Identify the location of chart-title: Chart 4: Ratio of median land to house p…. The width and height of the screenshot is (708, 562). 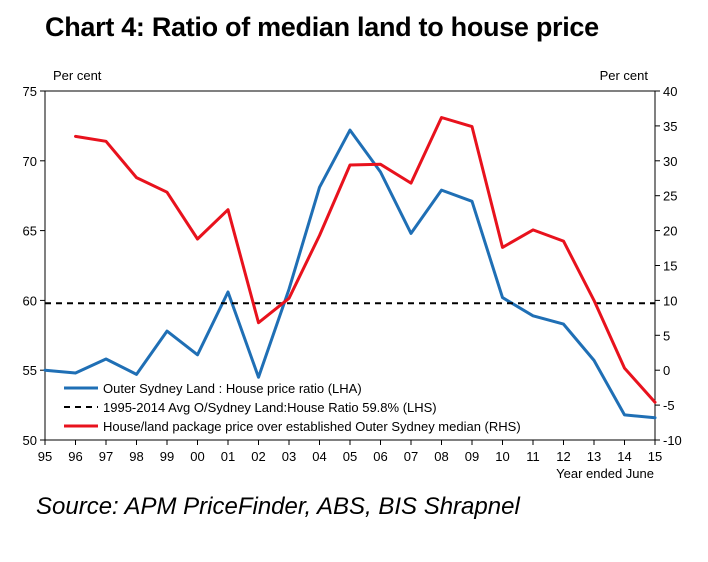
(322, 27).